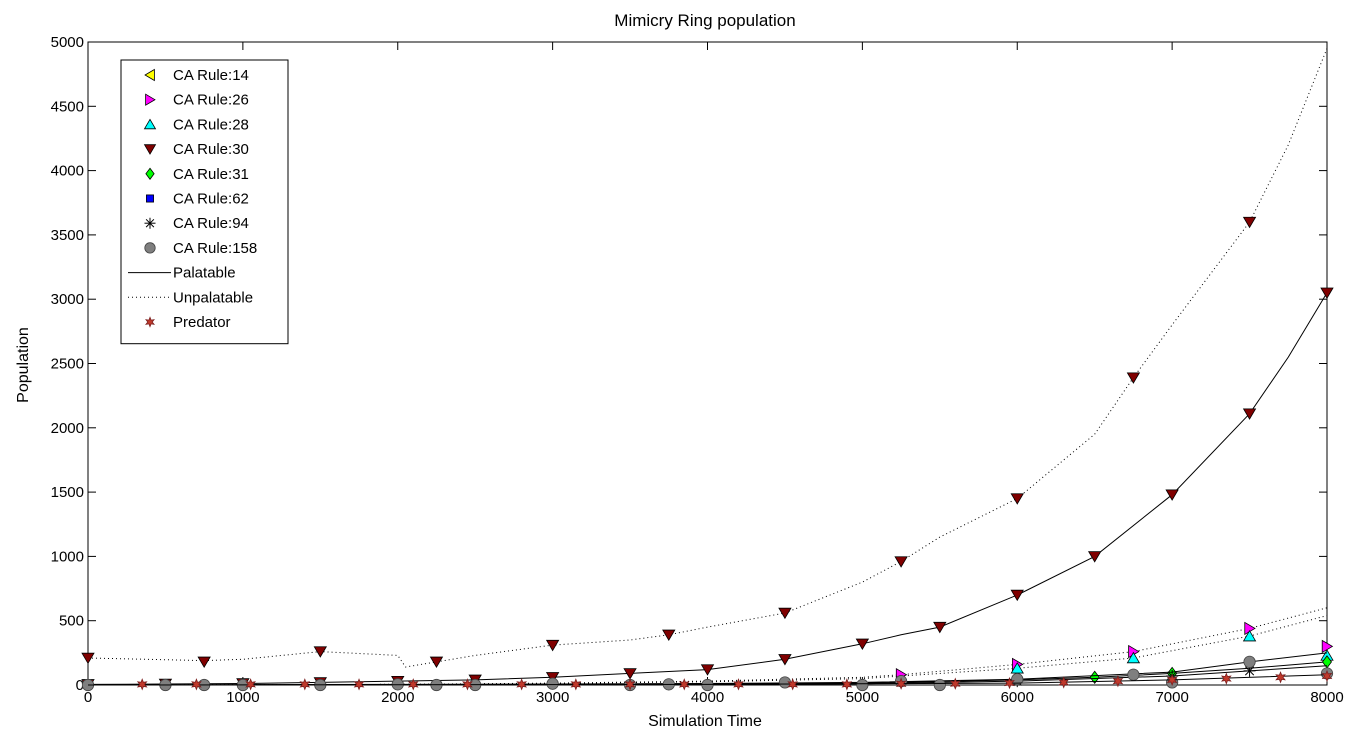 The image size is (1367, 741). I want to click on legend-entry: CA Rule:62, so click(197, 199).